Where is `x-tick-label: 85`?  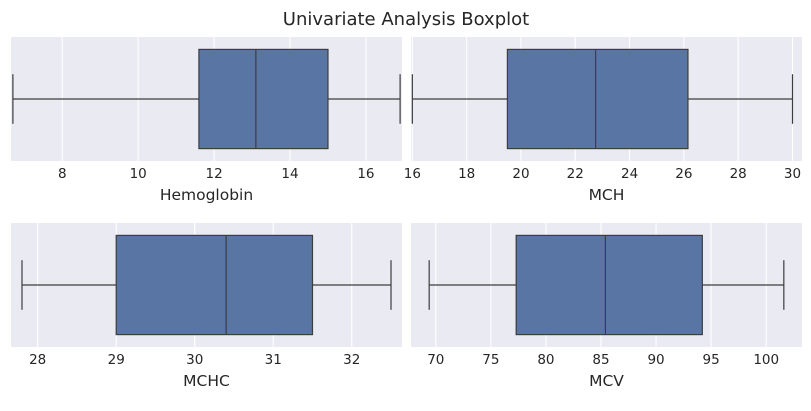
x-tick-label: 85 is located at coordinates (600, 360).